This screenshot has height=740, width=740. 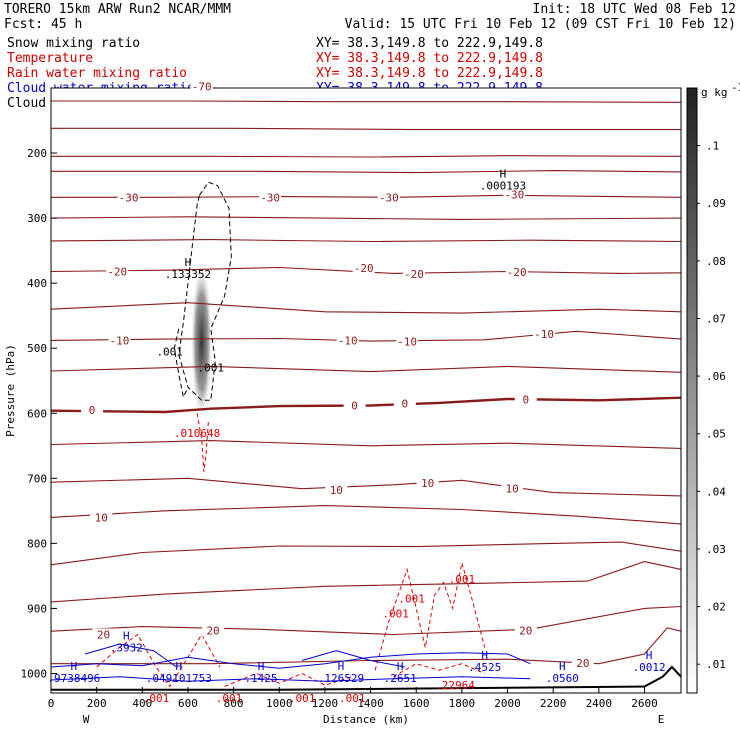 I want to click on colorbar-tick-label: .06, so click(x=716, y=376).